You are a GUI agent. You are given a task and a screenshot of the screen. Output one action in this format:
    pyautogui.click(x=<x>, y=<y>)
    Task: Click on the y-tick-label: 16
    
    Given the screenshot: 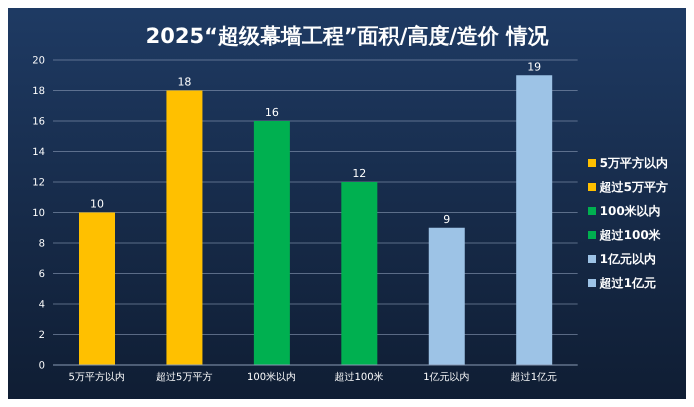 What is the action you would take?
    pyautogui.click(x=38, y=122)
    